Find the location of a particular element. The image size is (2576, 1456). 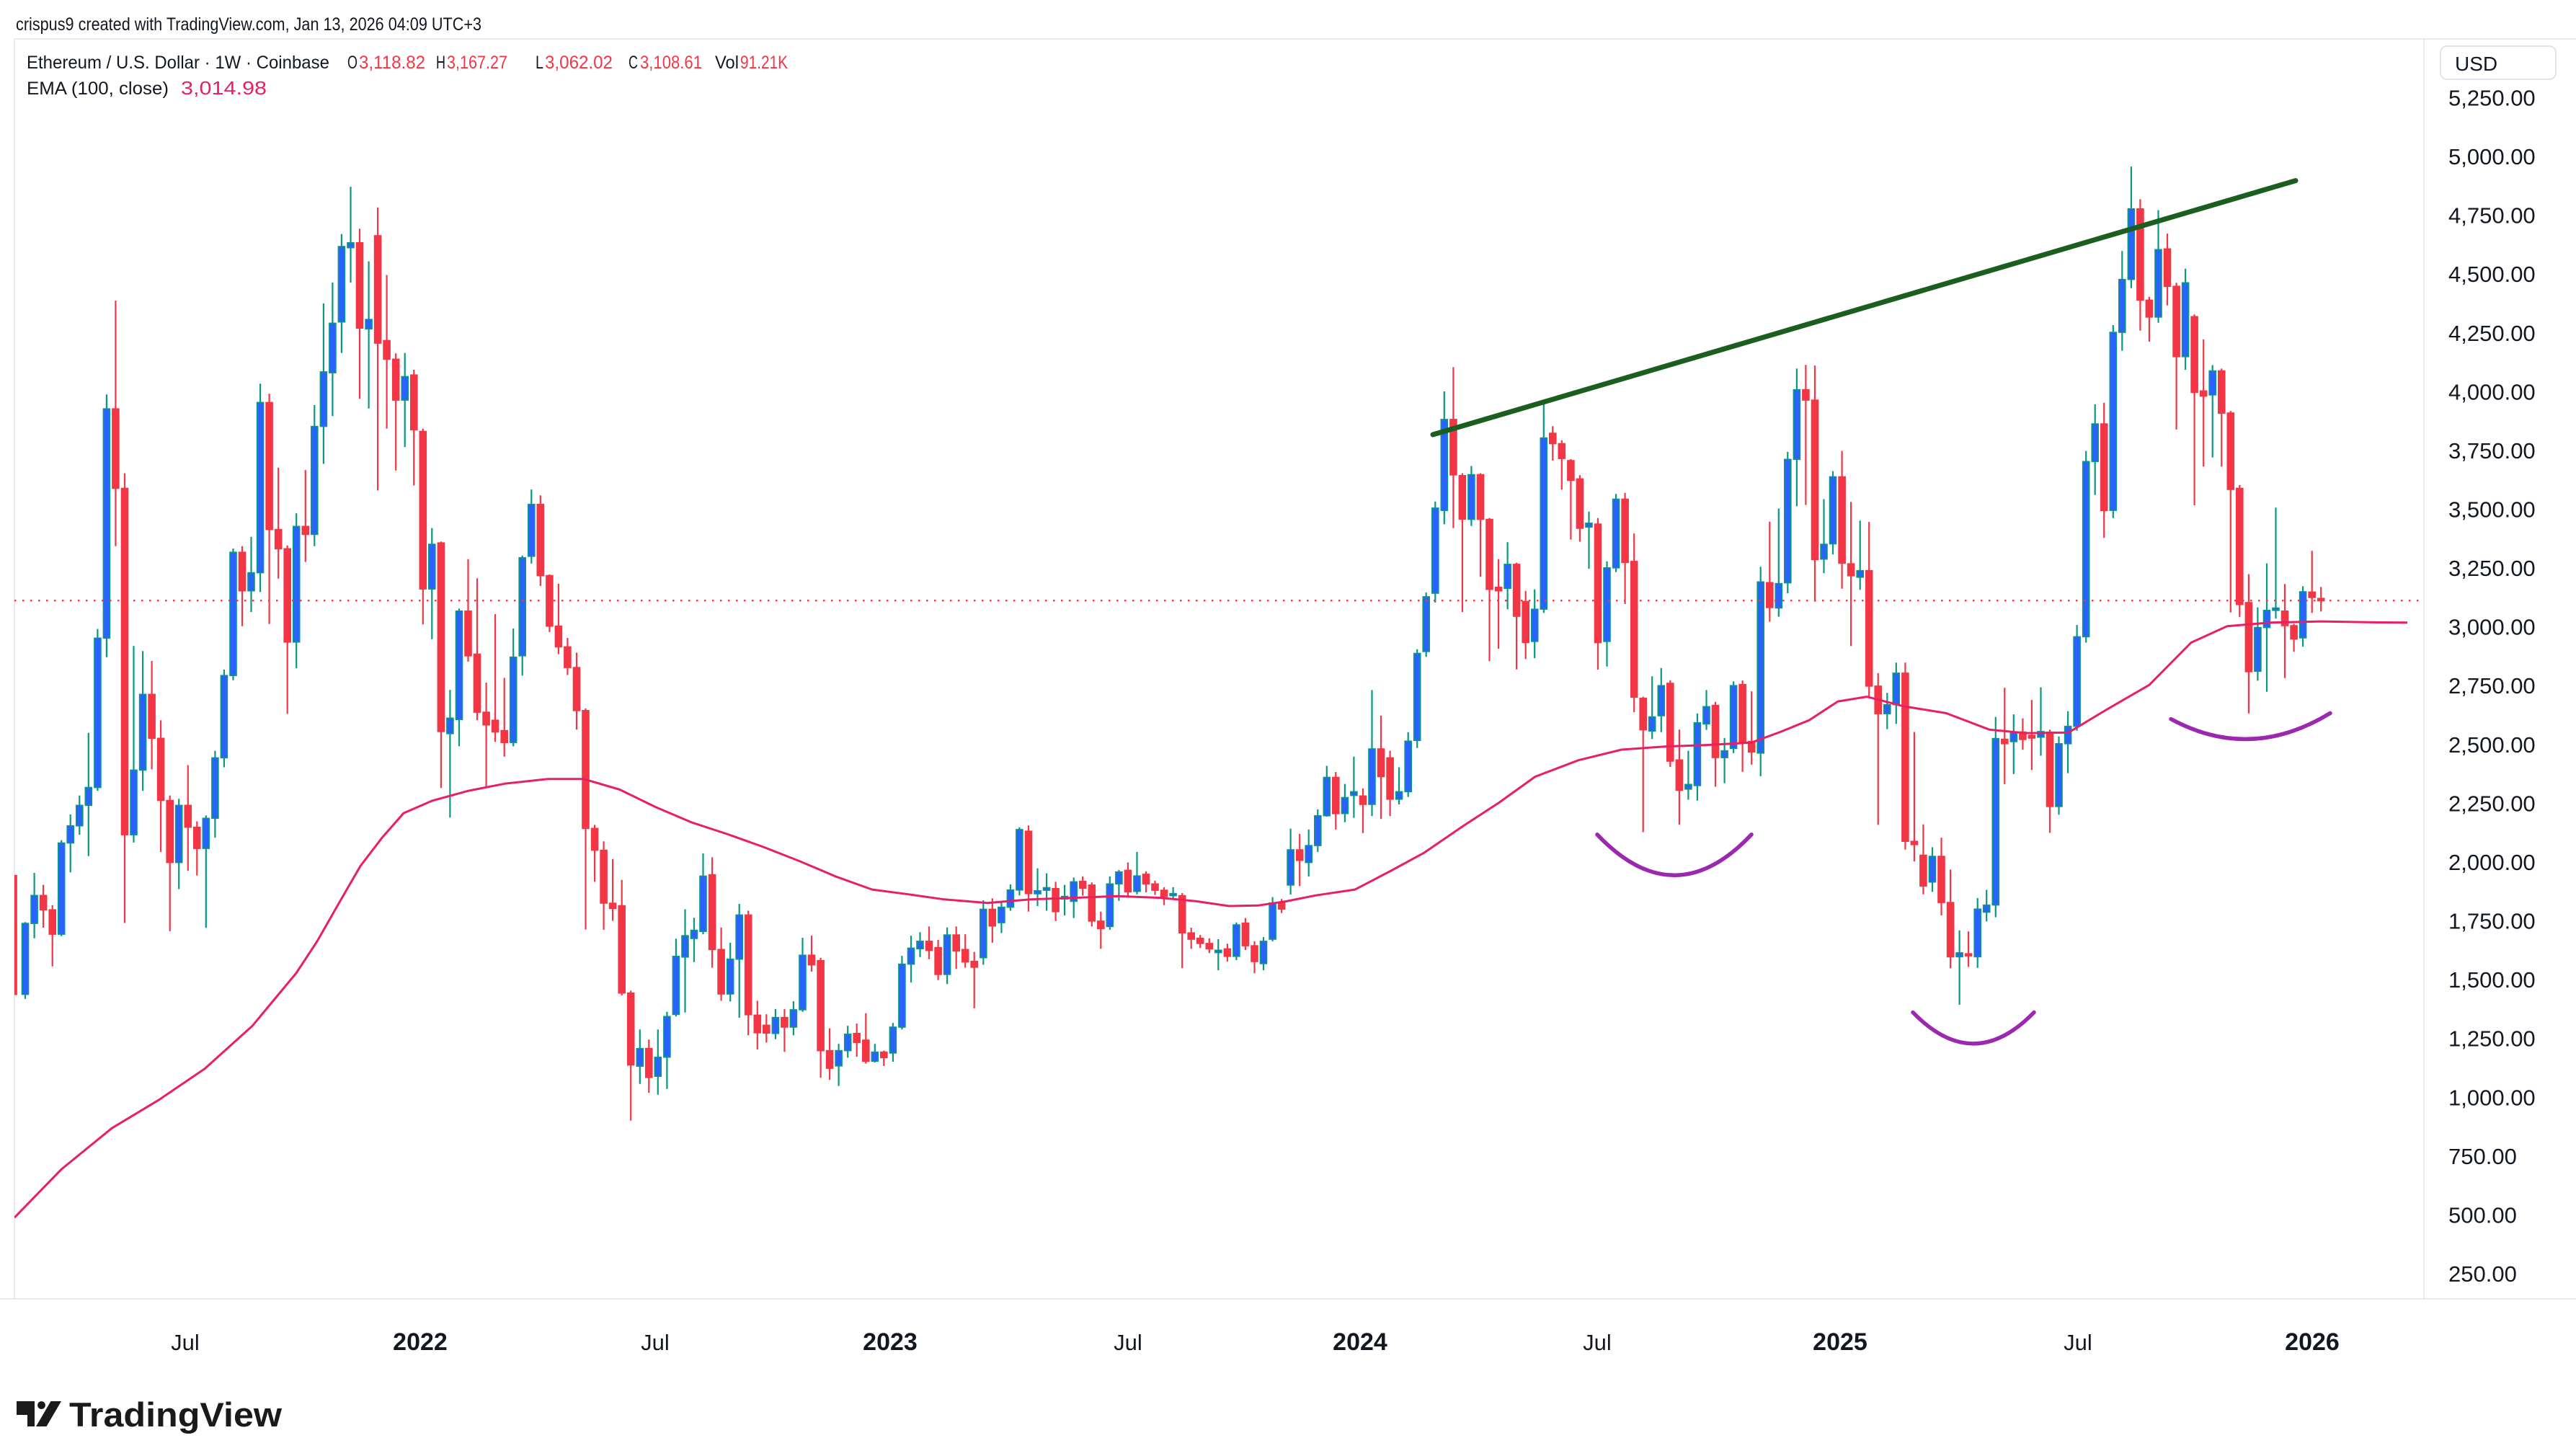

svg-text: 1,250.00 is located at coordinates (2492, 1039).